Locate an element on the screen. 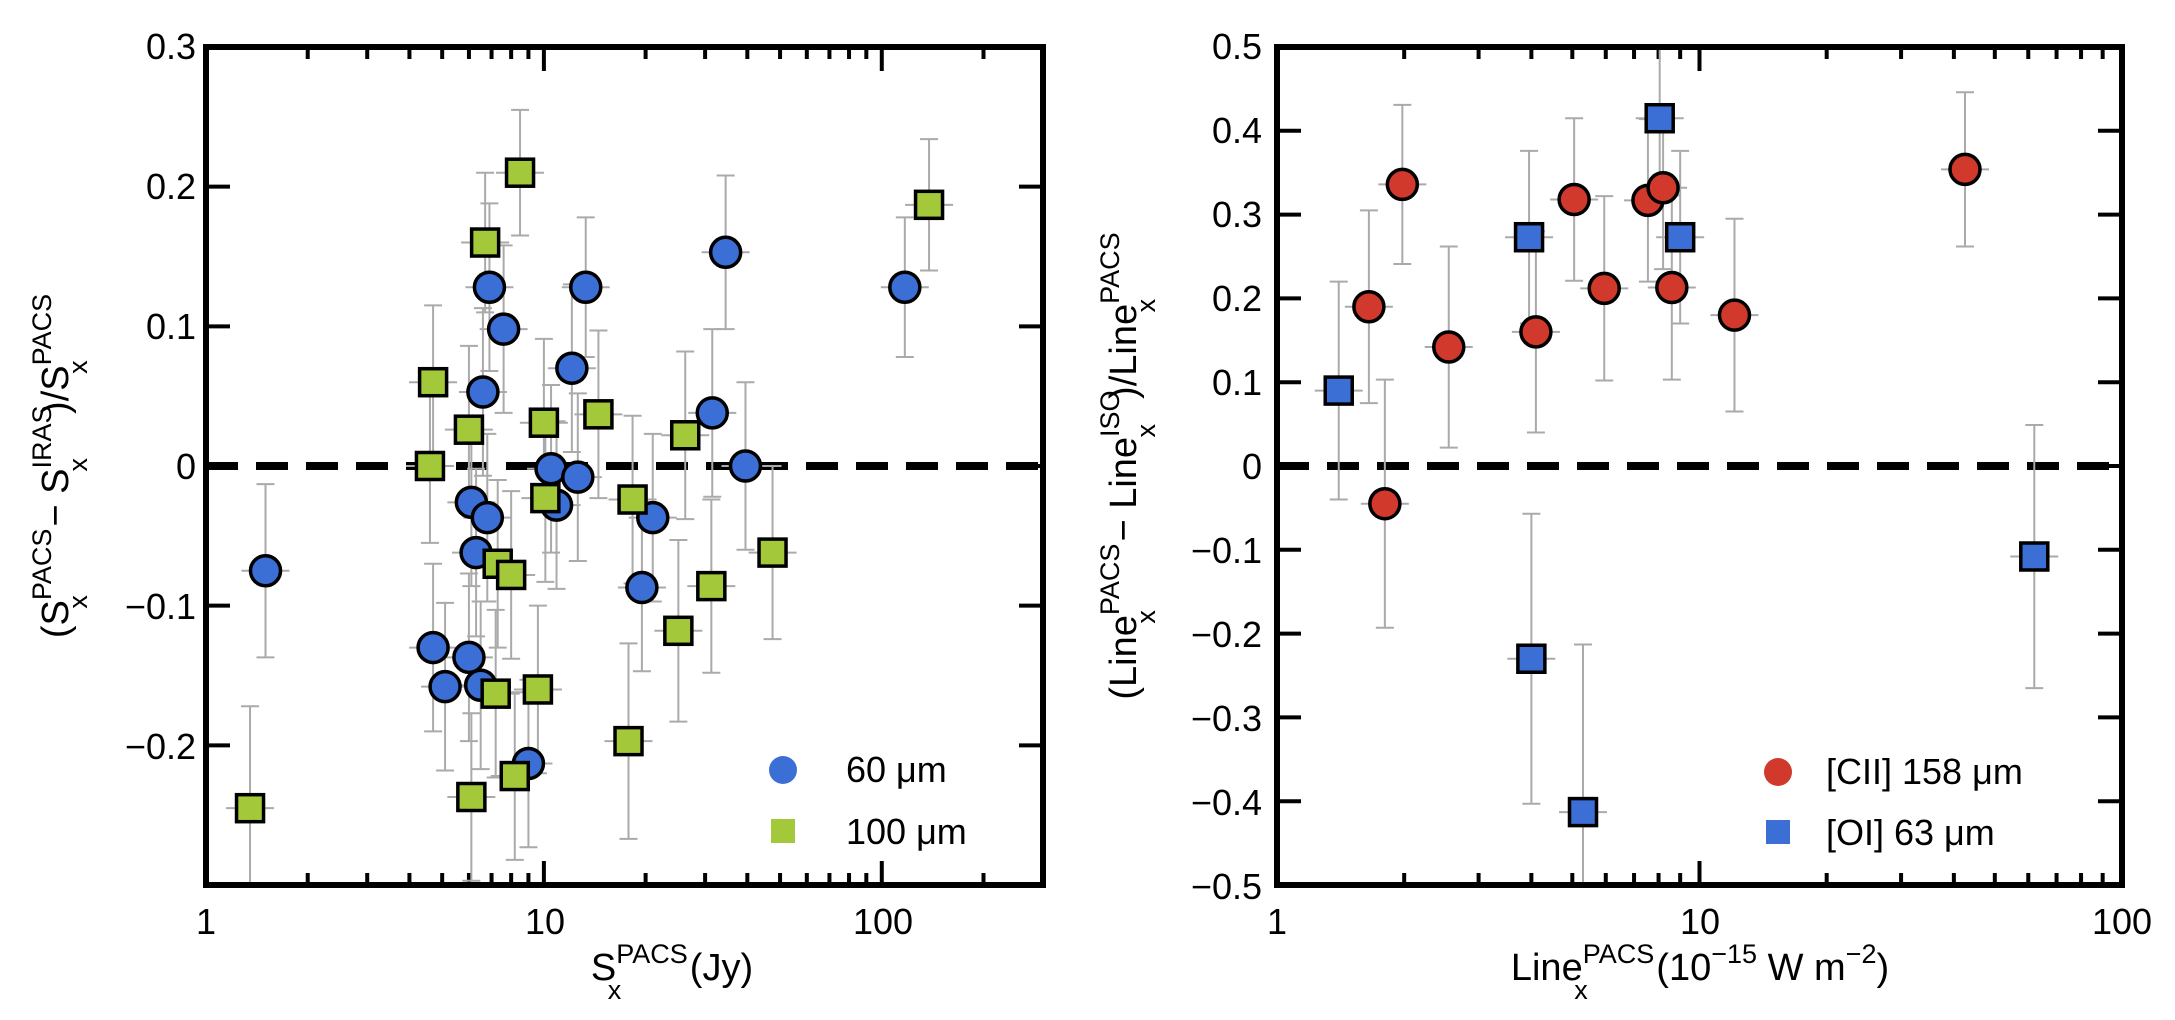  right-xticks: 1 10 100 is located at coordinates (1709, 921).